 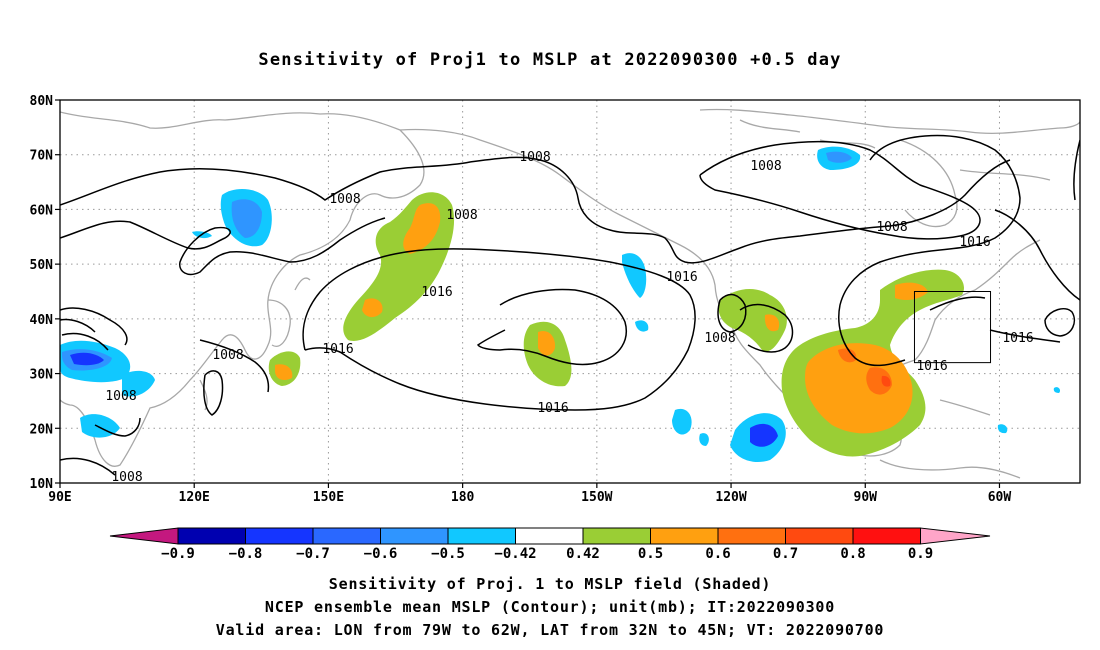 I want to click on colorbar-tick-label: 0.6, so click(x=717, y=554).